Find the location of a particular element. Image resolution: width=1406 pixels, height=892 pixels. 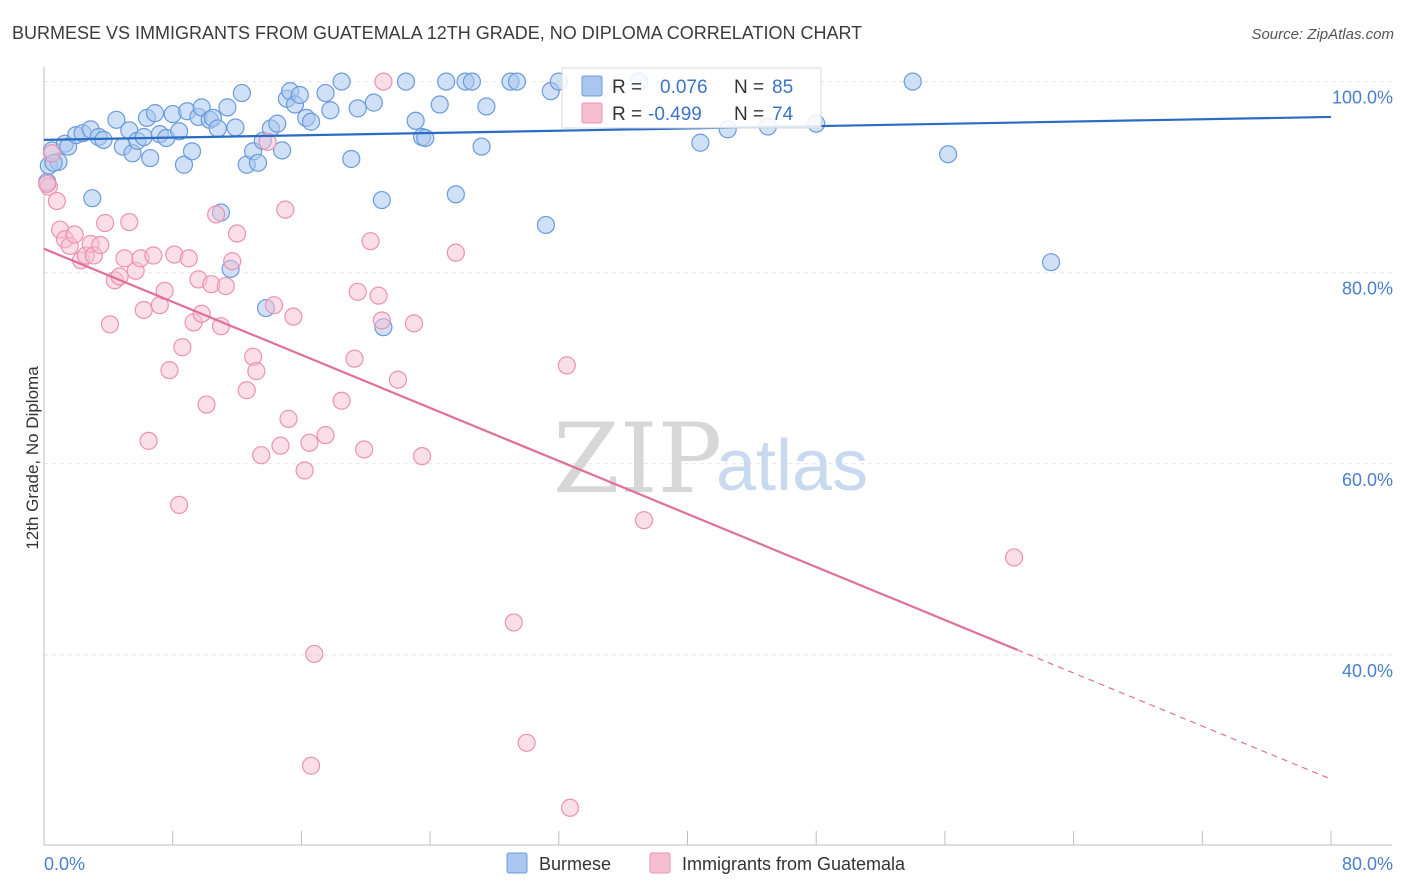

legend-swatch-burmese is located at coordinates (517, 863).